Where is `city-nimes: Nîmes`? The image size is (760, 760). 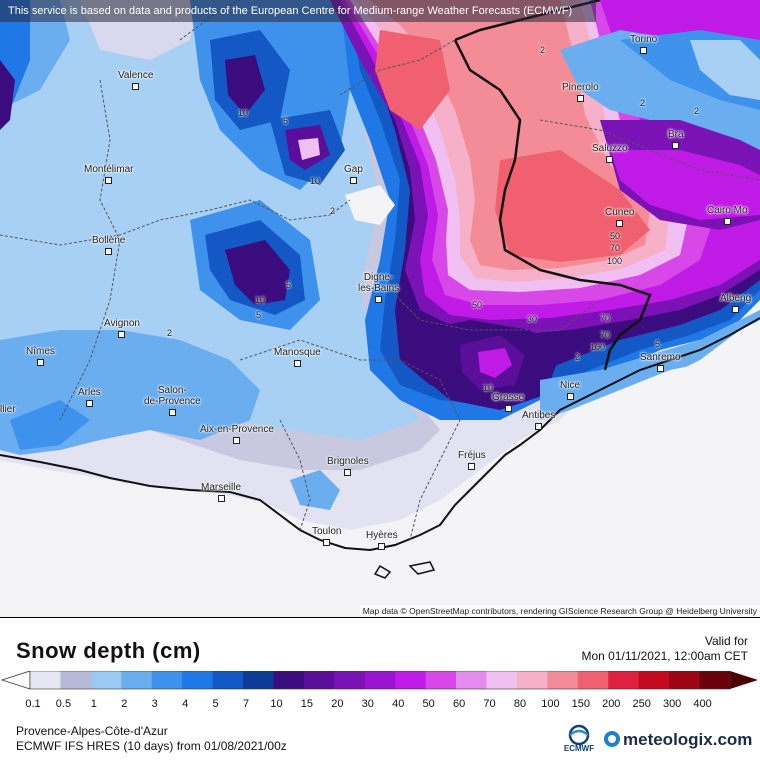
city-nimes: Nîmes is located at coordinates (40, 357).